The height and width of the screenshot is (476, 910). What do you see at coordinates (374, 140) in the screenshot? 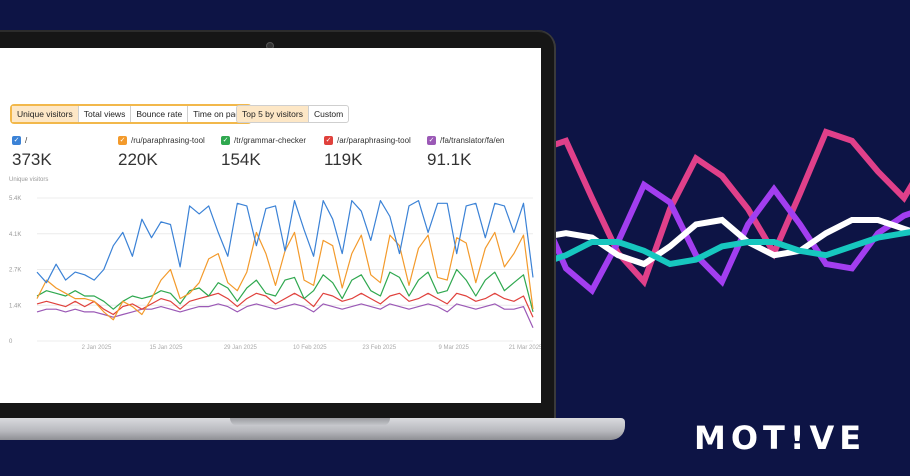
I see `legend-path: /ar/paraphrasing-tool` at bounding box center [374, 140].